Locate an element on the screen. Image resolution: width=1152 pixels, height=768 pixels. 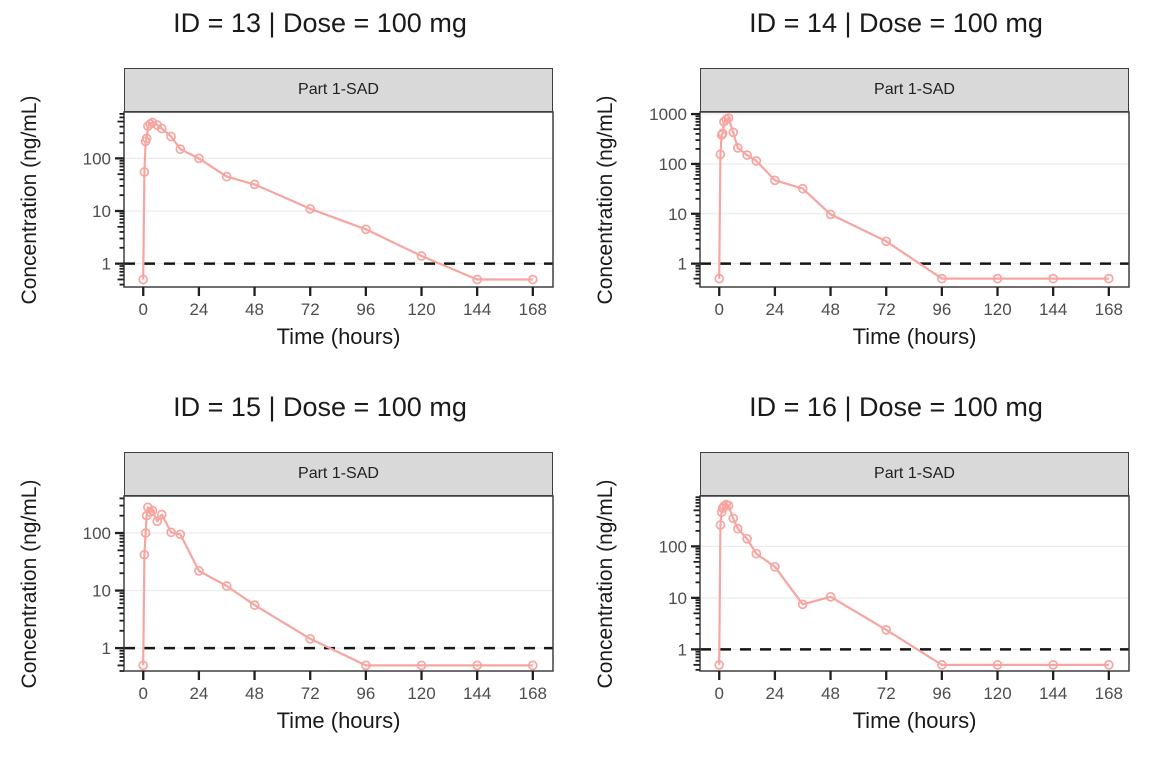
chart-title: ID = 13 | Dose = 100 mg is located at coordinates (320, 23).